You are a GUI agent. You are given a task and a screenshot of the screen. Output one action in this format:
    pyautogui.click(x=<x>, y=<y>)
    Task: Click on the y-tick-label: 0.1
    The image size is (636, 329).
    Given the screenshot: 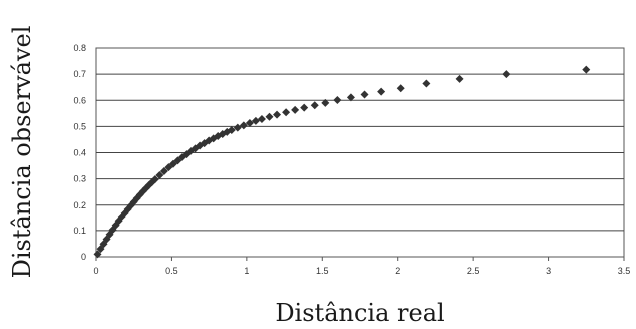 What is the action you would take?
    pyautogui.click(x=79, y=231)
    